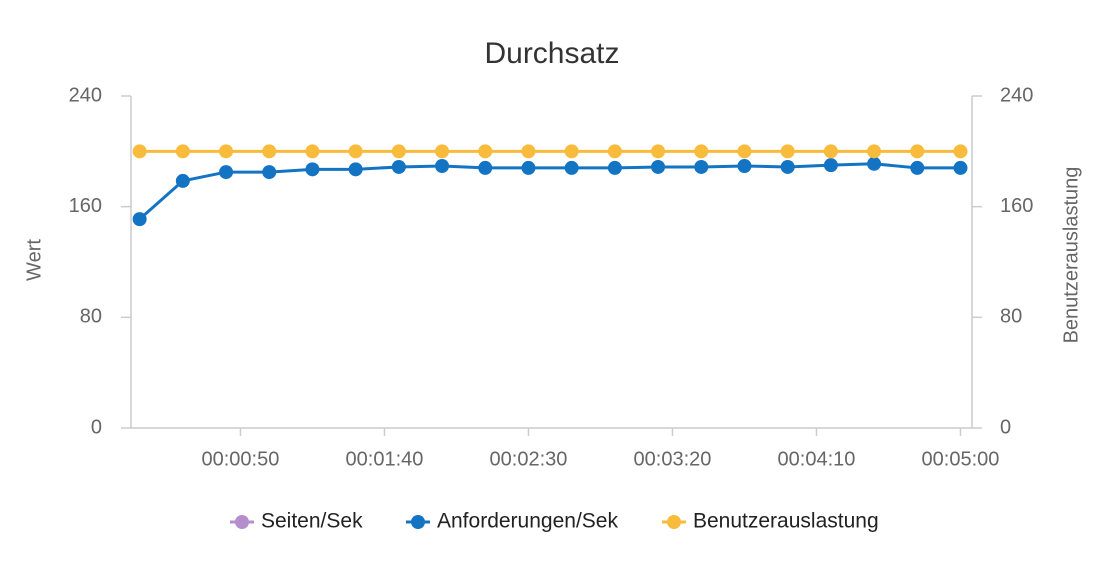 This screenshot has width=1106, height=566. I want to click on y2-tick-label: 80, so click(1011, 317).